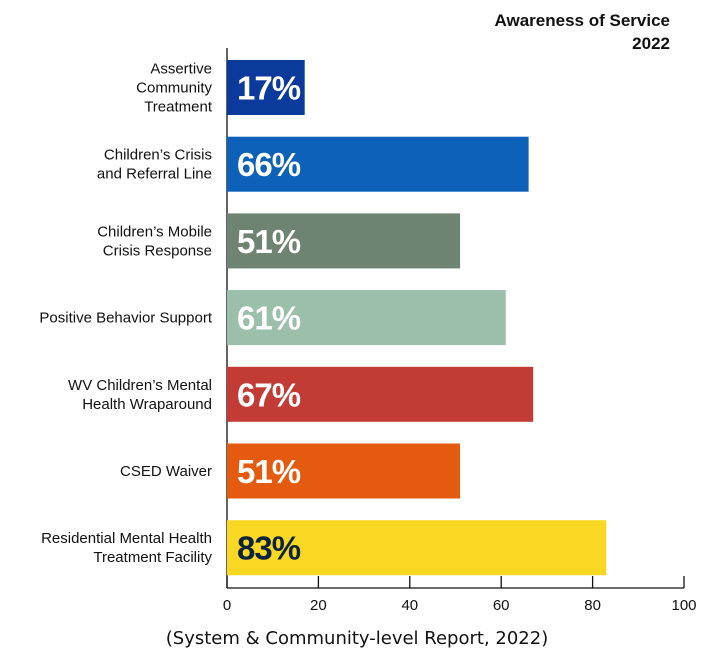 Image resolution: width=714 pixels, height=652 pixels. What do you see at coordinates (174, 88) in the screenshot?
I see `category-label: Community` at bounding box center [174, 88].